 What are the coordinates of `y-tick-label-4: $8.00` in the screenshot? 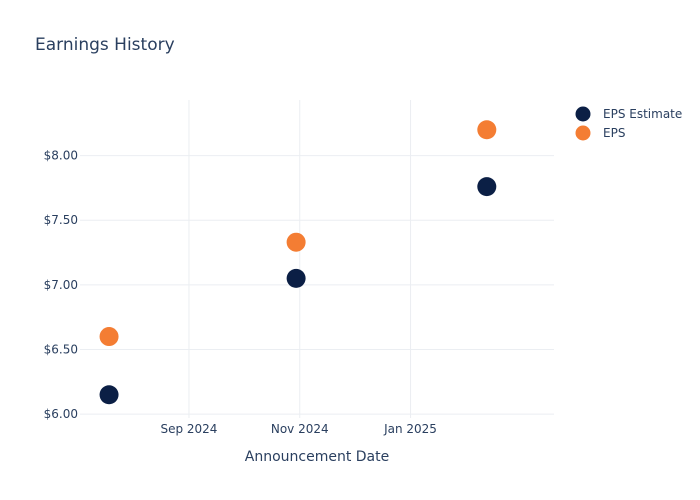 It's located at (61, 156).